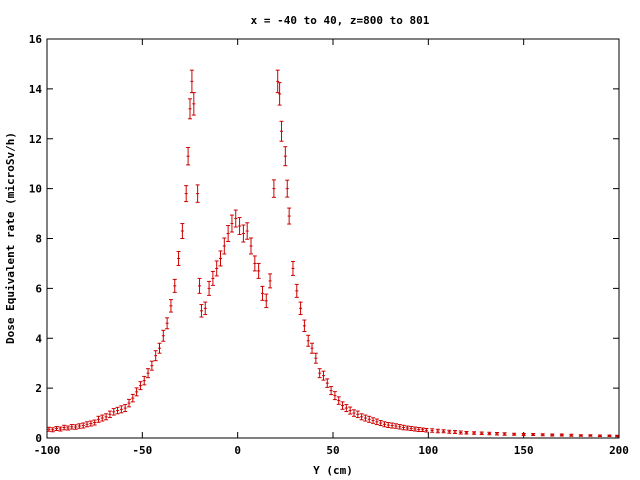  Describe the element at coordinates (142, 450) in the screenshot. I see `x-tick-label: -50` at that location.